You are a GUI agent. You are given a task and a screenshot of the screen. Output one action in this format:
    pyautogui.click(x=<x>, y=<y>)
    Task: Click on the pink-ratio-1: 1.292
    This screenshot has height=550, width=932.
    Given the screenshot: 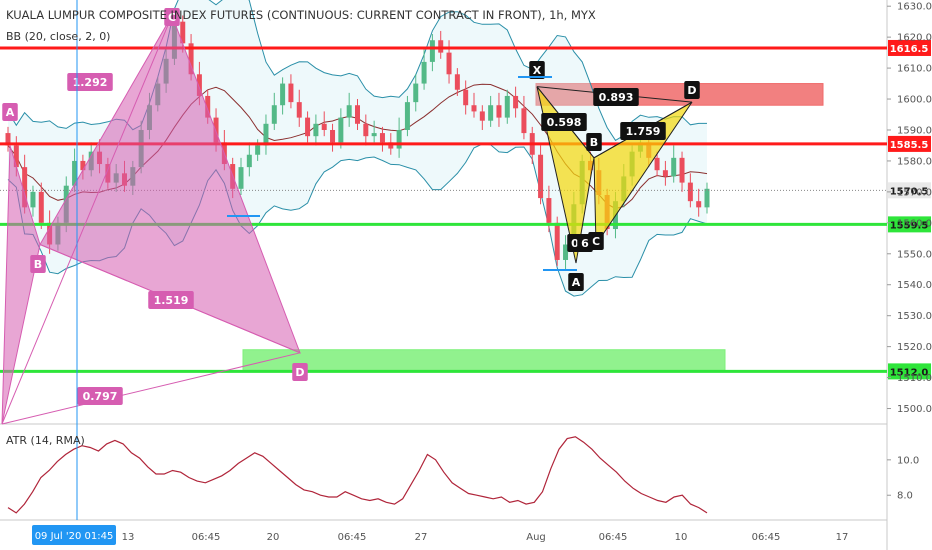 What is the action you would take?
    pyautogui.click(x=90, y=82)
    